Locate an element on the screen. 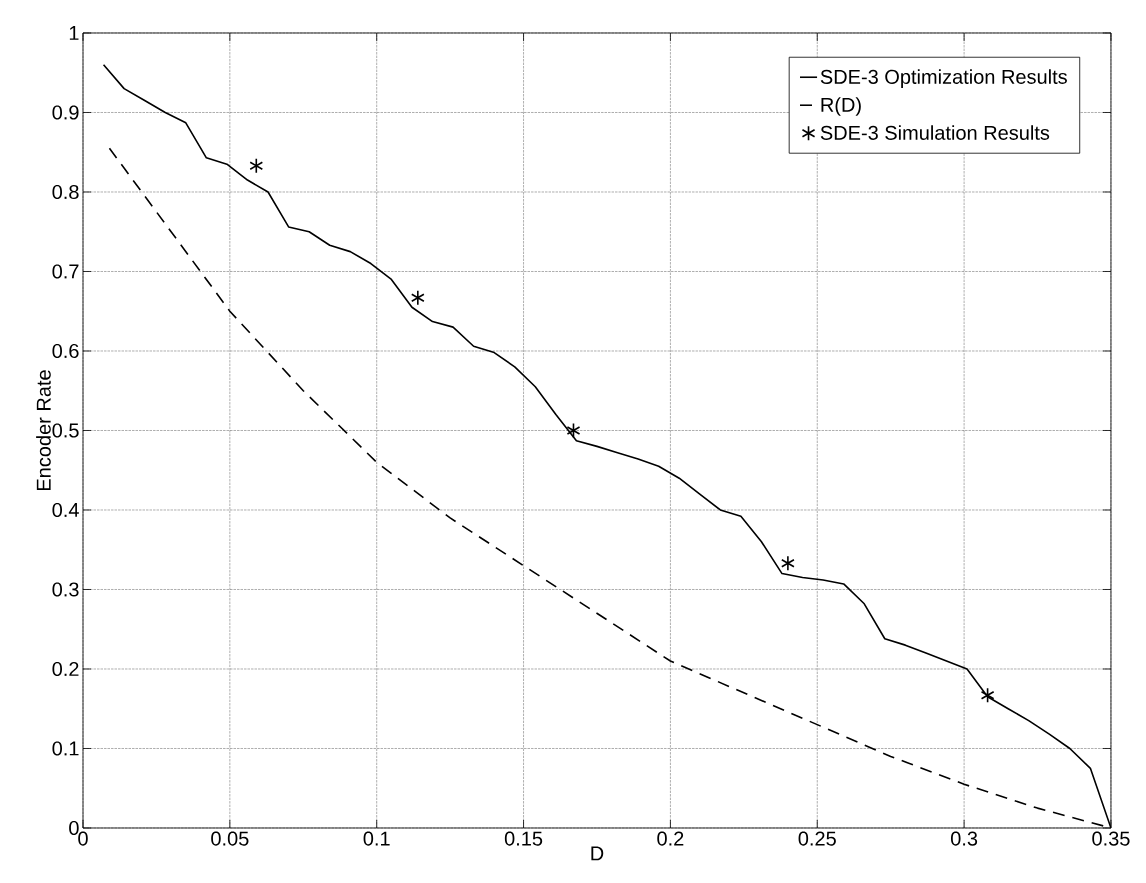 The width and height of the screenshot is (1146, 883). y-tick-label: 0.8 is located at coordinates (65, 192).